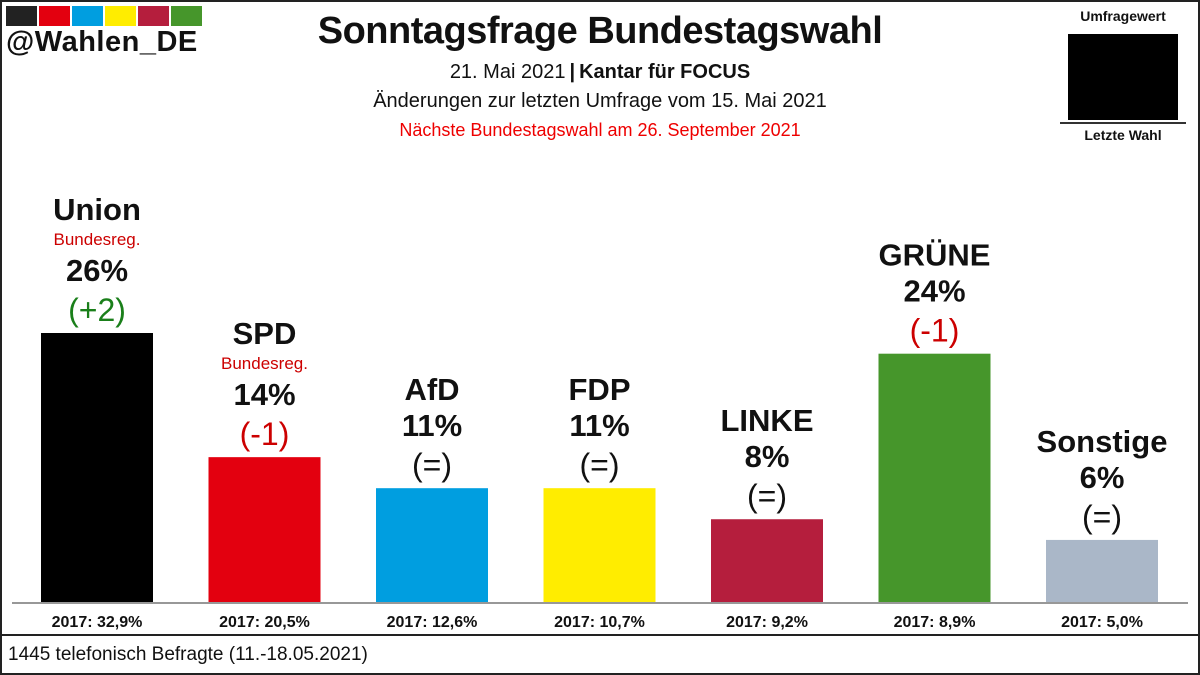 This screenshot has width=1200, height=675. What do you see at coordinates (1123, 123) in the screenshot?
I see `legend-divider` at bounding box center [1123, 123].